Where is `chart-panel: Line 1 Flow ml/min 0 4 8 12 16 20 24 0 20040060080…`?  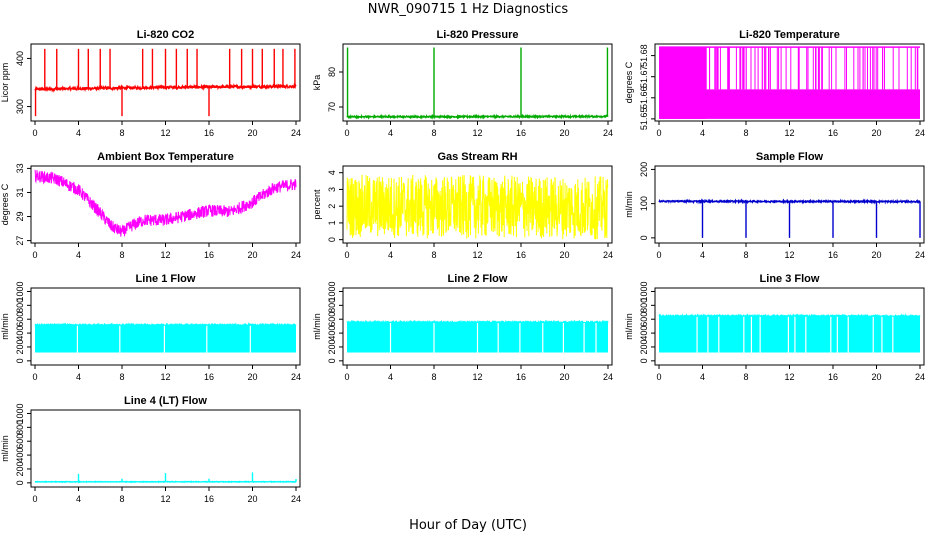 chart-panel: Line 1 Flow ml/min 0 4 8 12 16 20 24 0 20040060080… is located at coordinates (150, 327).